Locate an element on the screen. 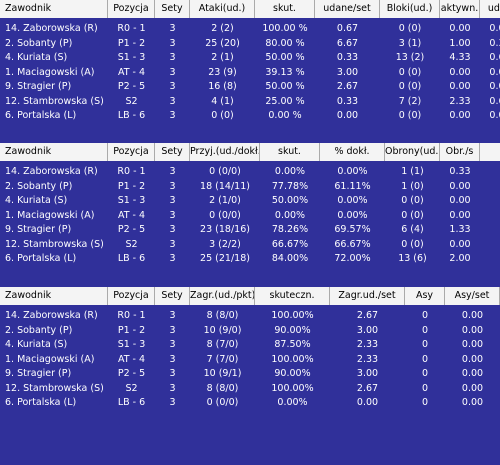 The width and height of the screenshot is (500, 465). stat-cell: 84.00% is located at coordinates (290, 258).